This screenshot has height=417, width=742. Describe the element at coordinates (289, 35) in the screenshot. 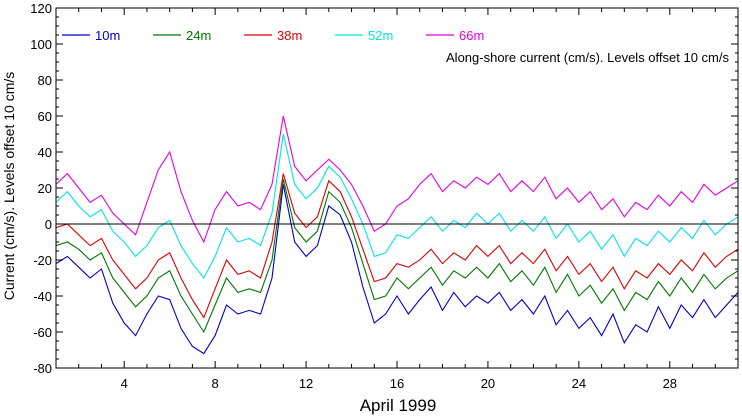

I see `legend-label-38m: 38m` at that location.